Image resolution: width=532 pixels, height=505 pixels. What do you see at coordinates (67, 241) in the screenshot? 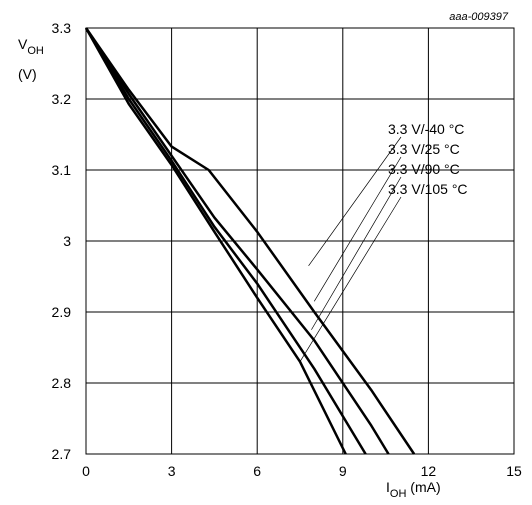
I see `y-tick-label: 3` at bounding box center [67, 241].